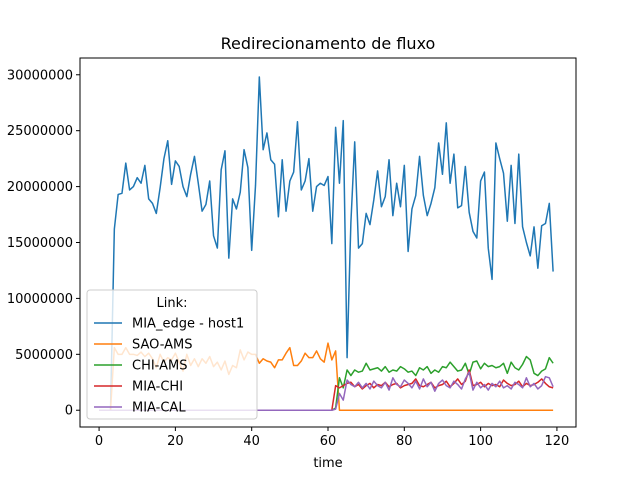 Image resolution: width=640 pixels, height=480 pixels. I want to click on x-tick-label: 60, so click(328, 441).